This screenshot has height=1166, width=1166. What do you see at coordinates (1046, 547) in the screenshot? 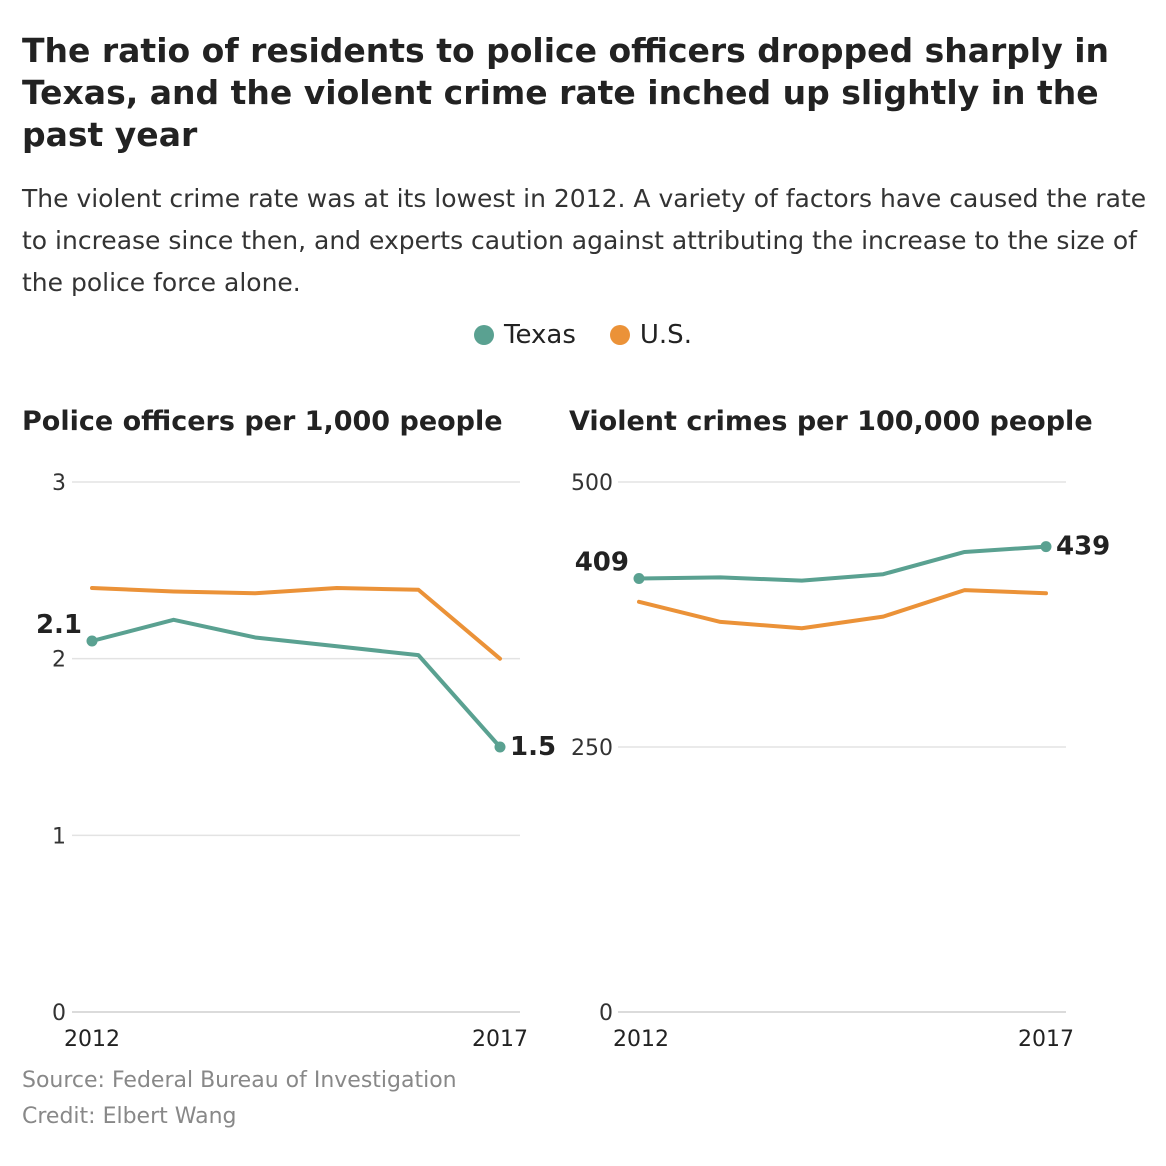
I see `crime-point-last` at bounding box center [1046, 547].